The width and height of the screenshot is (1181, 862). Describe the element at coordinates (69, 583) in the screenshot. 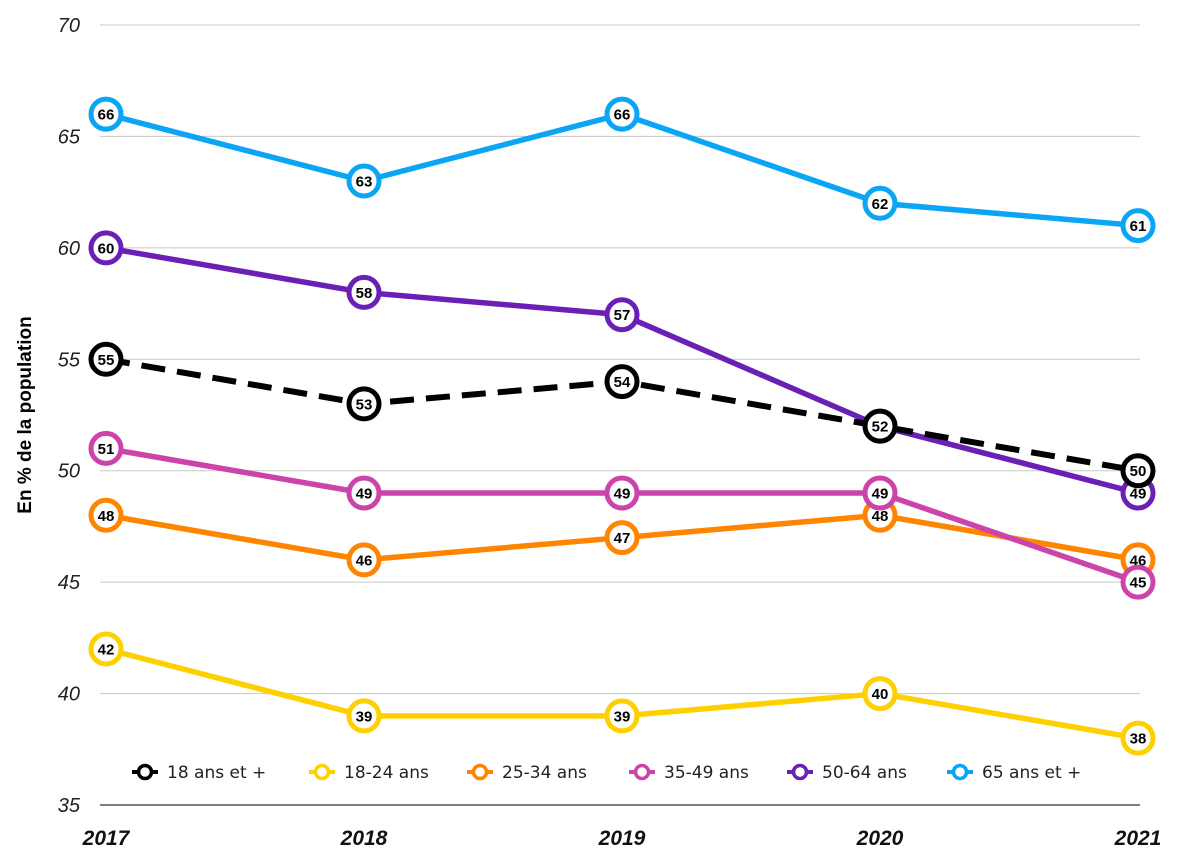

I see `y-tick-label: 45` at that location.